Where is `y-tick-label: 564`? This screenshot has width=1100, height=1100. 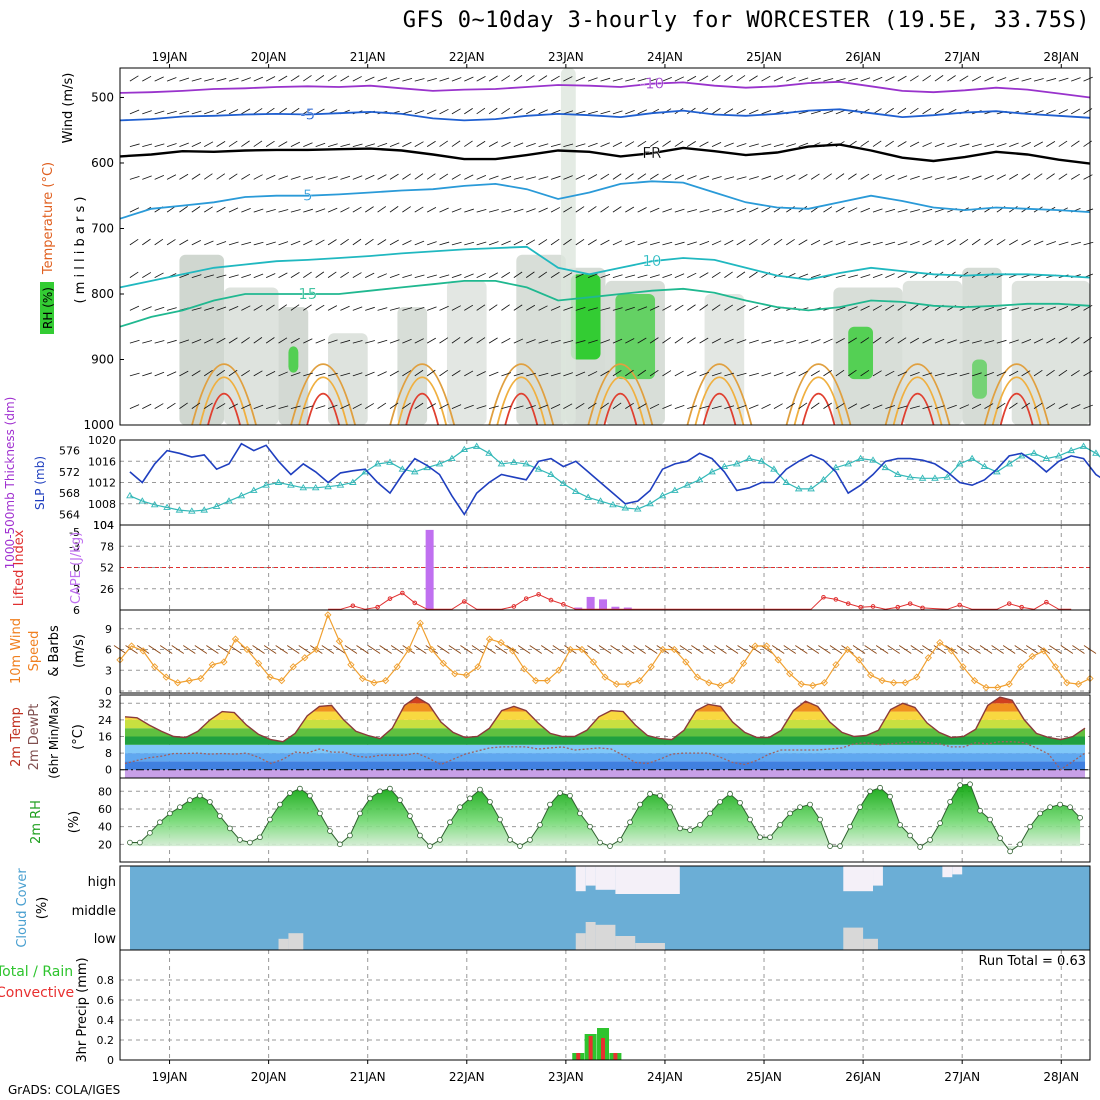 y-tick-label: 564 is located at coordinates (69, 514).